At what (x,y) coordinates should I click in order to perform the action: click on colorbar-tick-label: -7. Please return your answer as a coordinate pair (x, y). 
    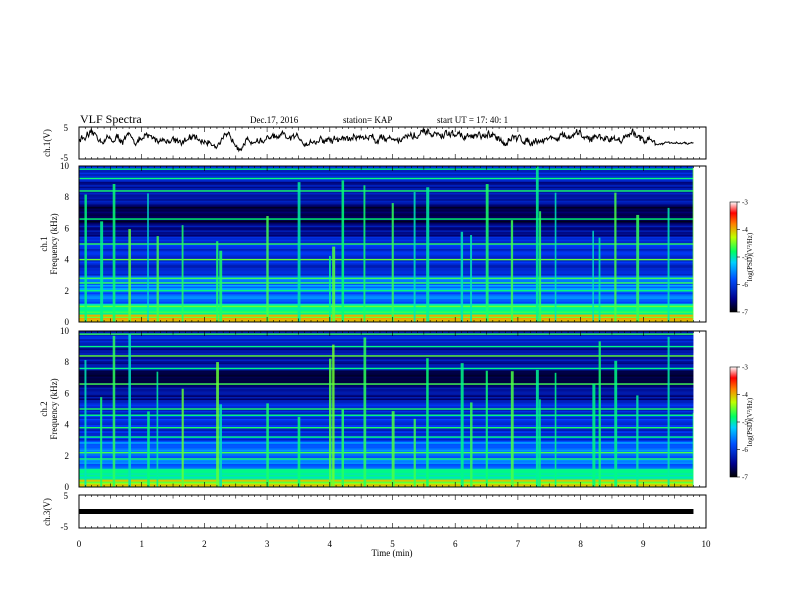
    Looking at the image, I should click on (745, 313).